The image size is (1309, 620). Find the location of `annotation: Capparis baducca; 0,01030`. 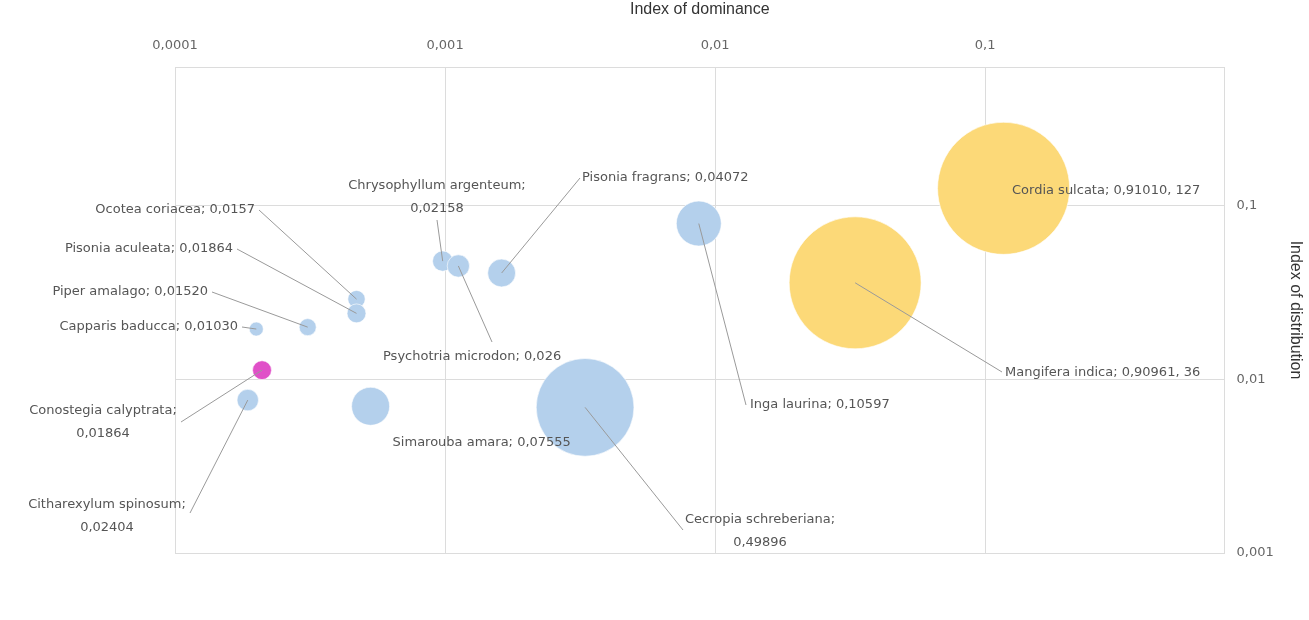

annotation: Capparis baducca; 0,01030 is located at coordinates (148, 326).